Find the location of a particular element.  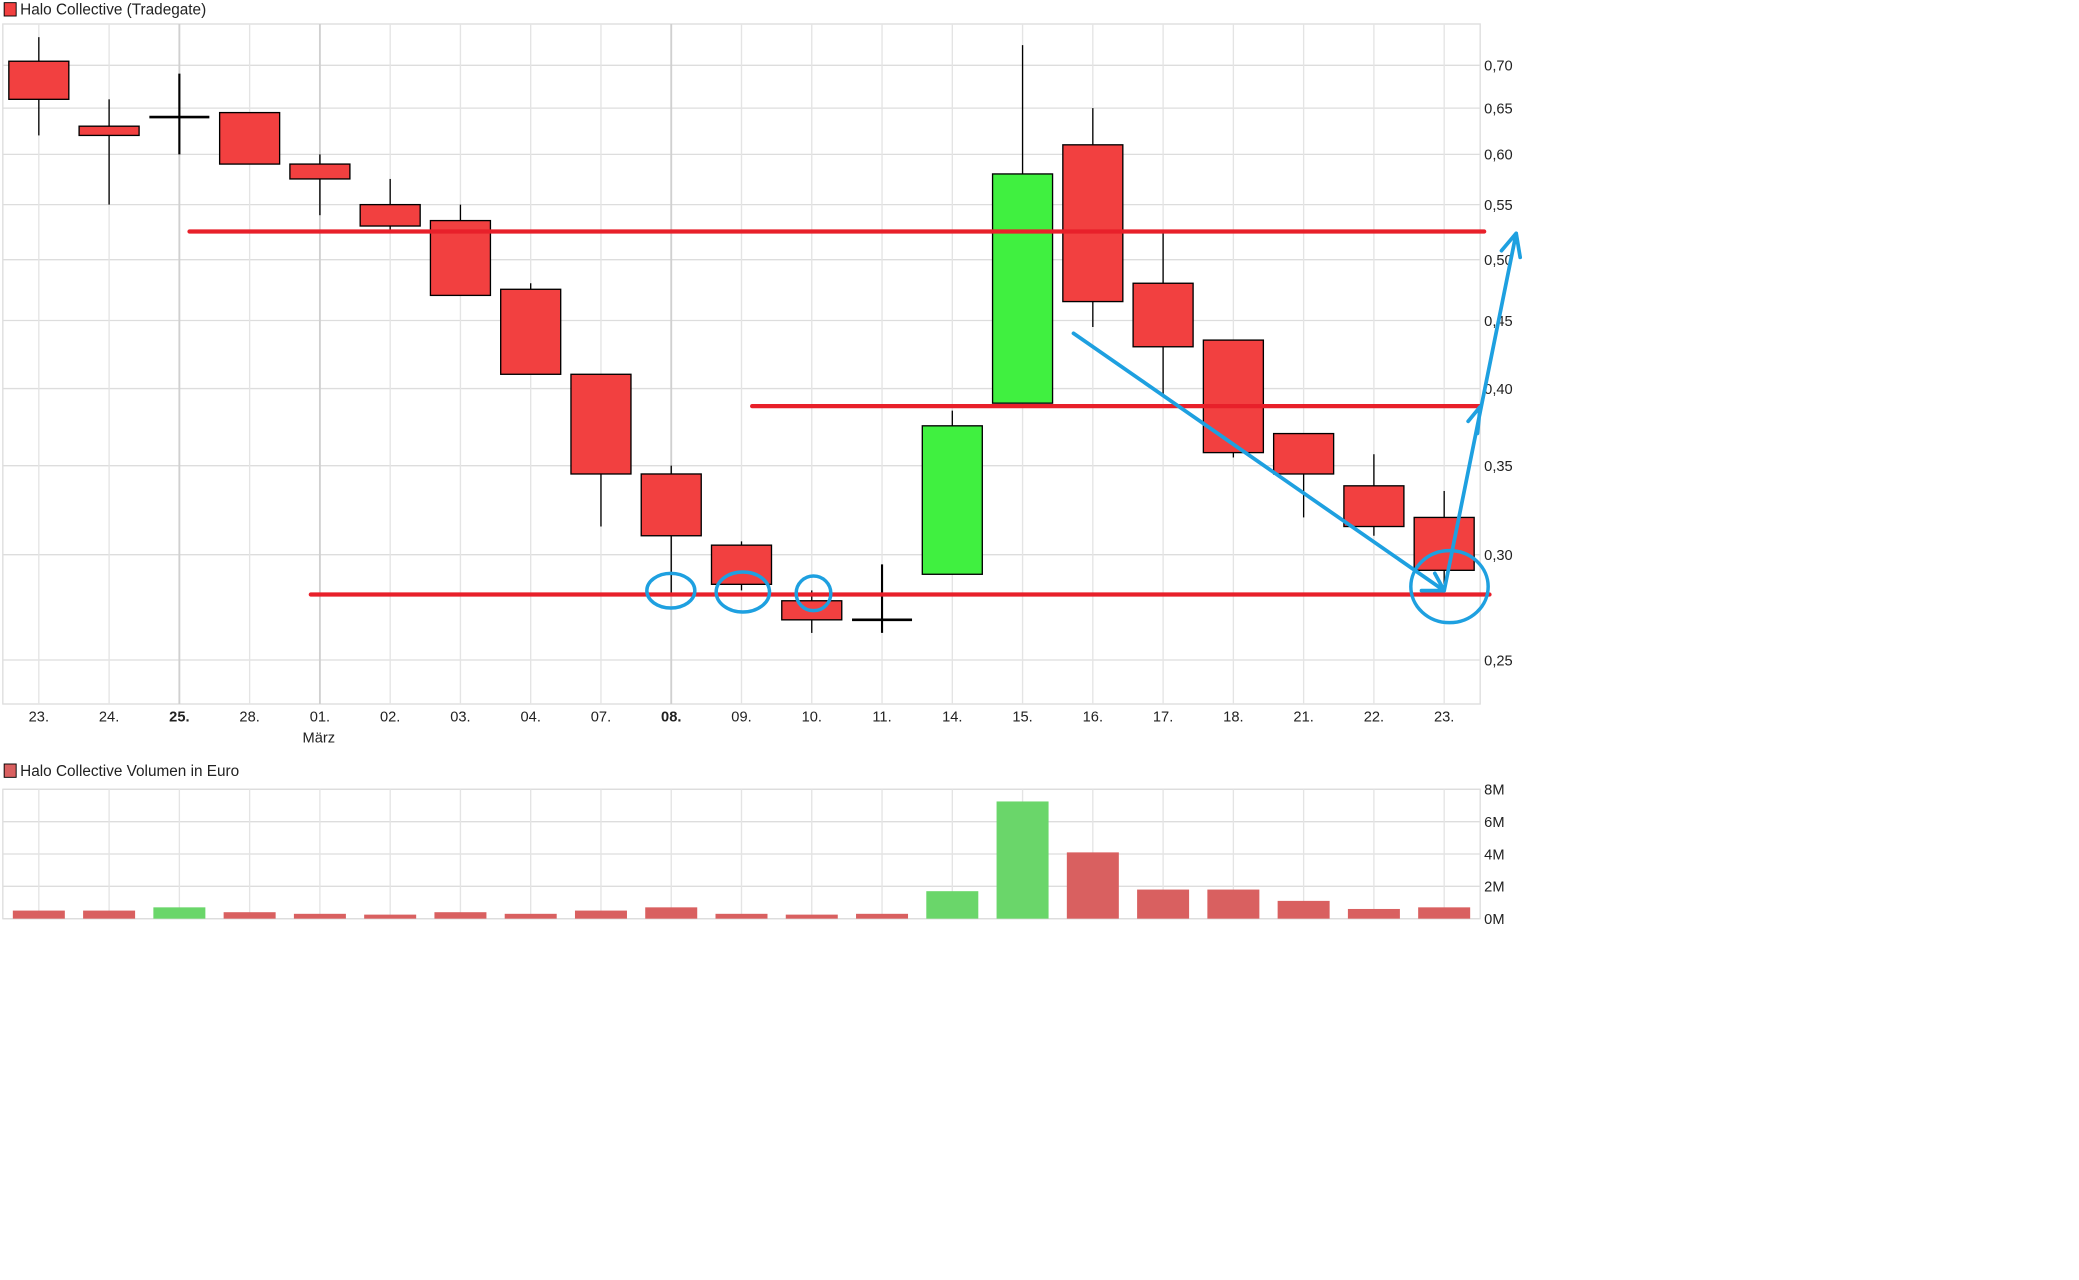

volume-bars is located at coordinates (741, 860).